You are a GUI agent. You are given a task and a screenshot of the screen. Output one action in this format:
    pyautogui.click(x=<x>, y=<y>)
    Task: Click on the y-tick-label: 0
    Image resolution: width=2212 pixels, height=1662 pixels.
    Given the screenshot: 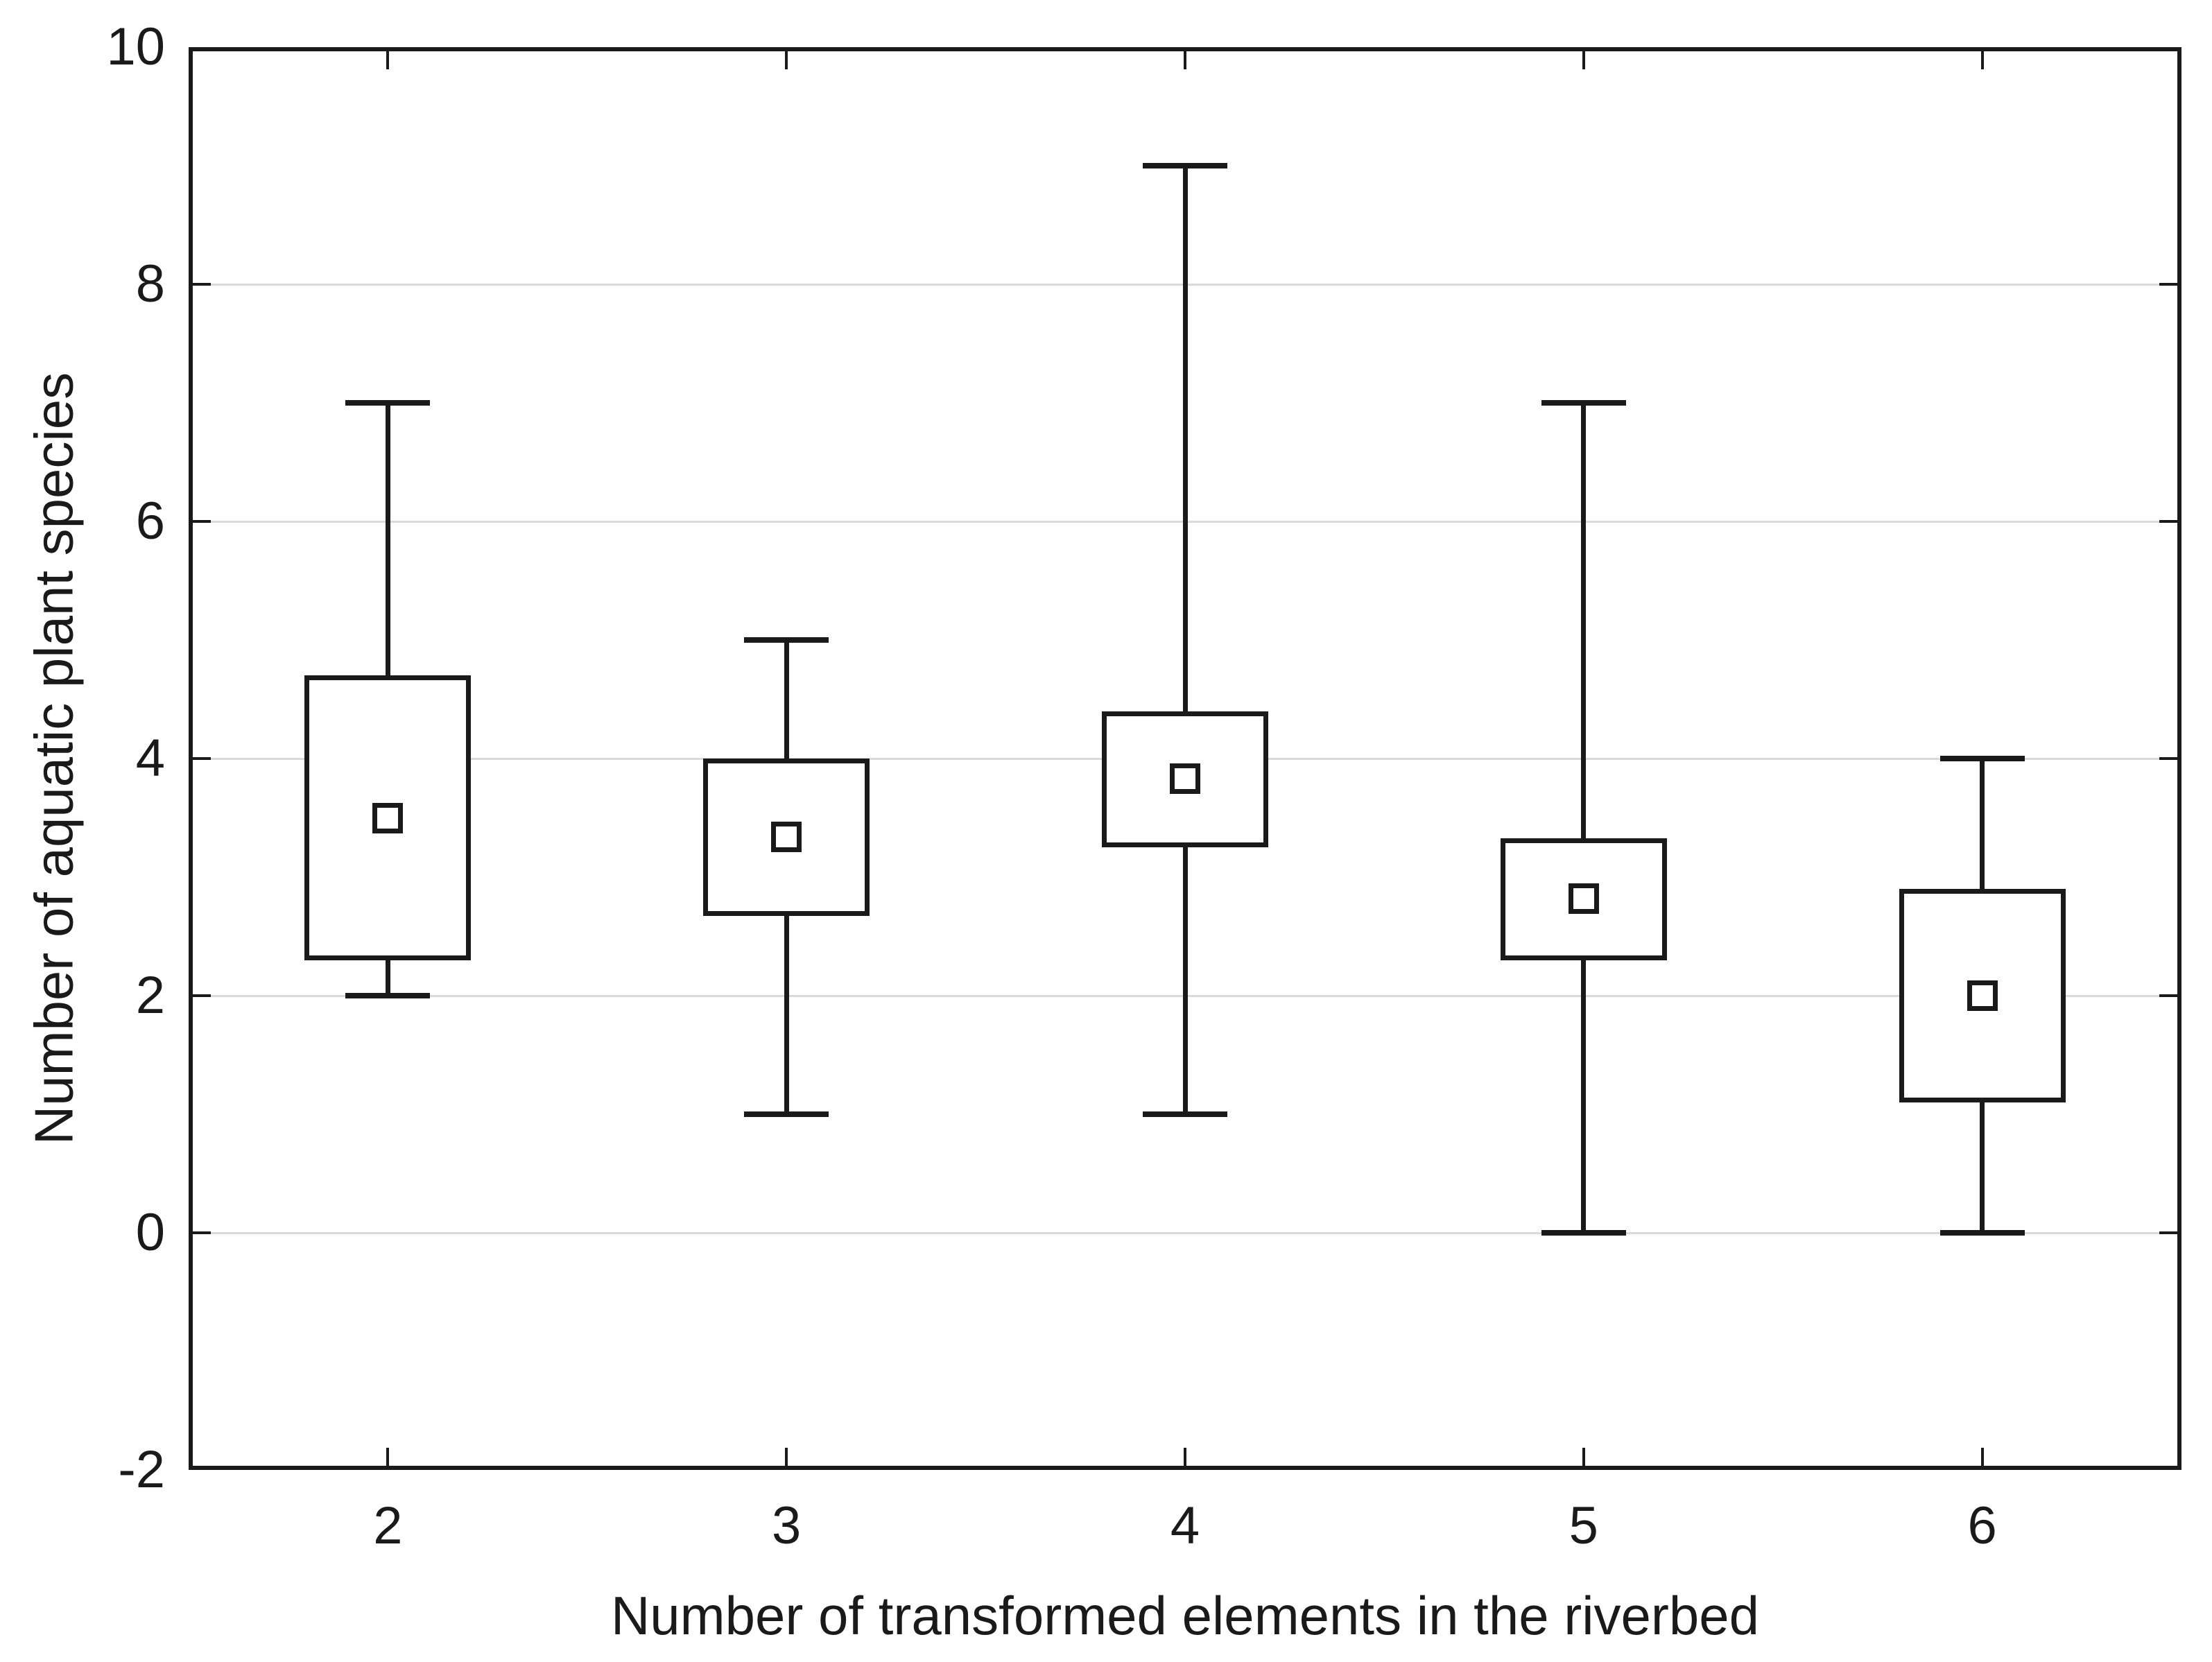 What is the action you would take?
    pyautogui.click(x=150, y=1232)
    